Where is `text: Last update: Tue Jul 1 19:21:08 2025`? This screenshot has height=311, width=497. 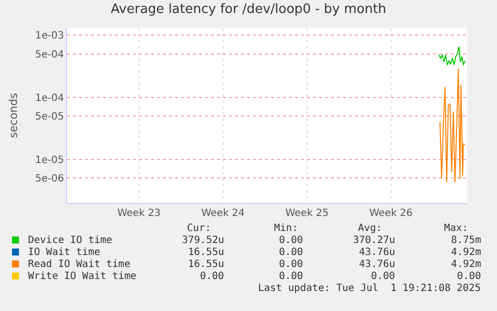
text: Last update: Tue Jul 1 19:21:08 2025 is located at coordinates (369, 288).